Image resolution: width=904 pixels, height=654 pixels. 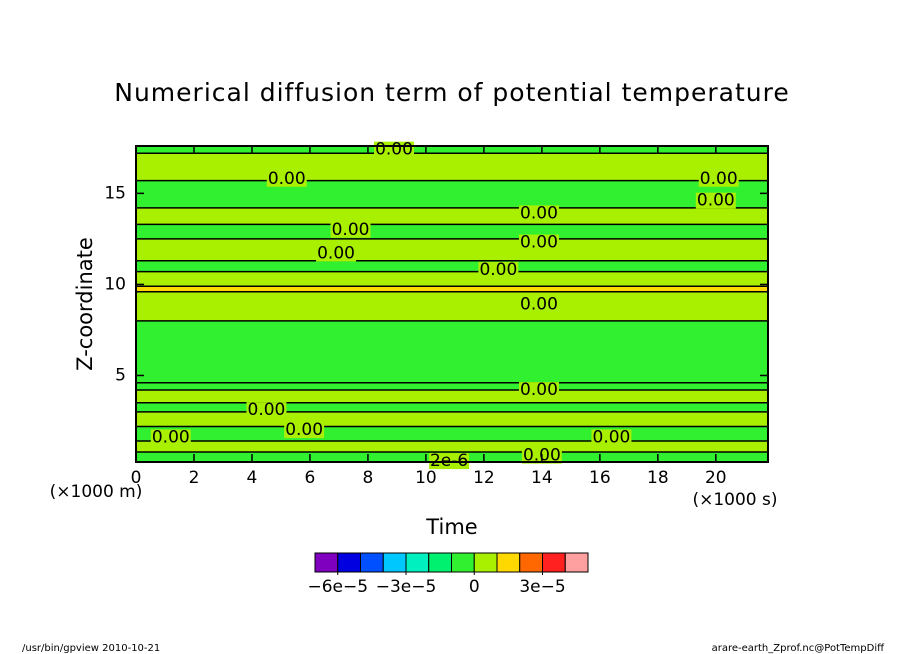 What do you see at coordinates (542, 478) in the screenshot?
I see `x-tick-label: 14` at bounding box center [542, 478].